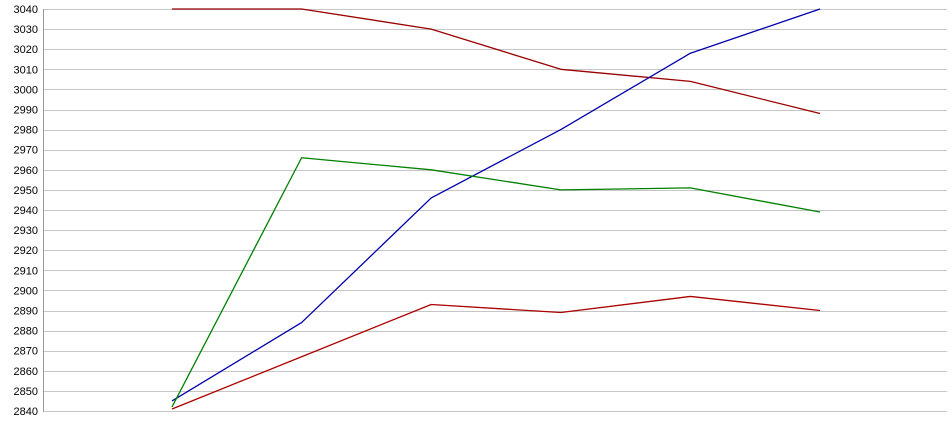 The height and width of the screenshot is (435, 950). What do you see at coordinates (26, 372) in the screenshot?
I see `y-tick-label: 2860` at bounding box center [26, 372].